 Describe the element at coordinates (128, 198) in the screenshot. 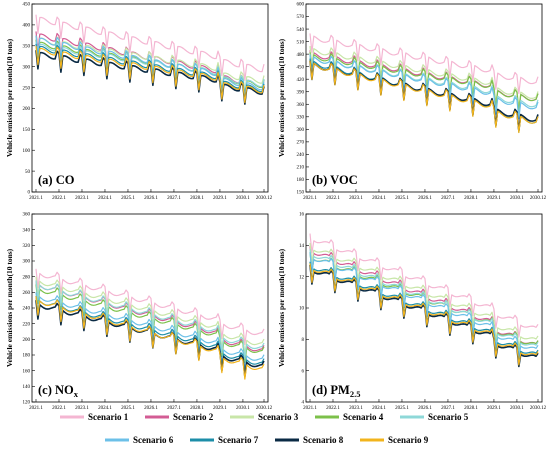

I see `x-tick-label-co-4: 2025.1` at that location.